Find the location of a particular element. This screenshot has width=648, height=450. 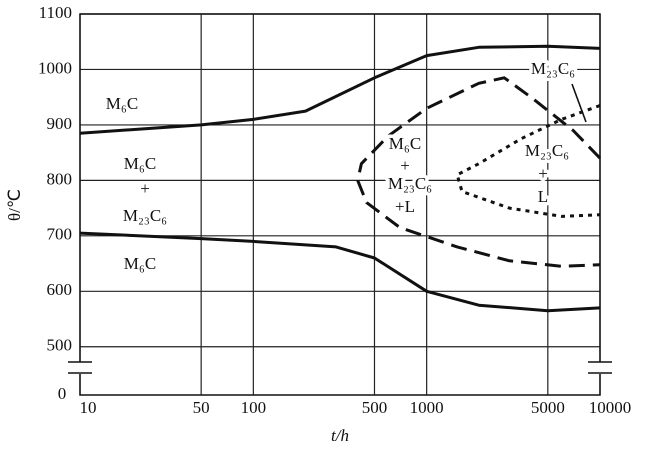

x-tick-label: 5000 is located at coordinates (548, 407).